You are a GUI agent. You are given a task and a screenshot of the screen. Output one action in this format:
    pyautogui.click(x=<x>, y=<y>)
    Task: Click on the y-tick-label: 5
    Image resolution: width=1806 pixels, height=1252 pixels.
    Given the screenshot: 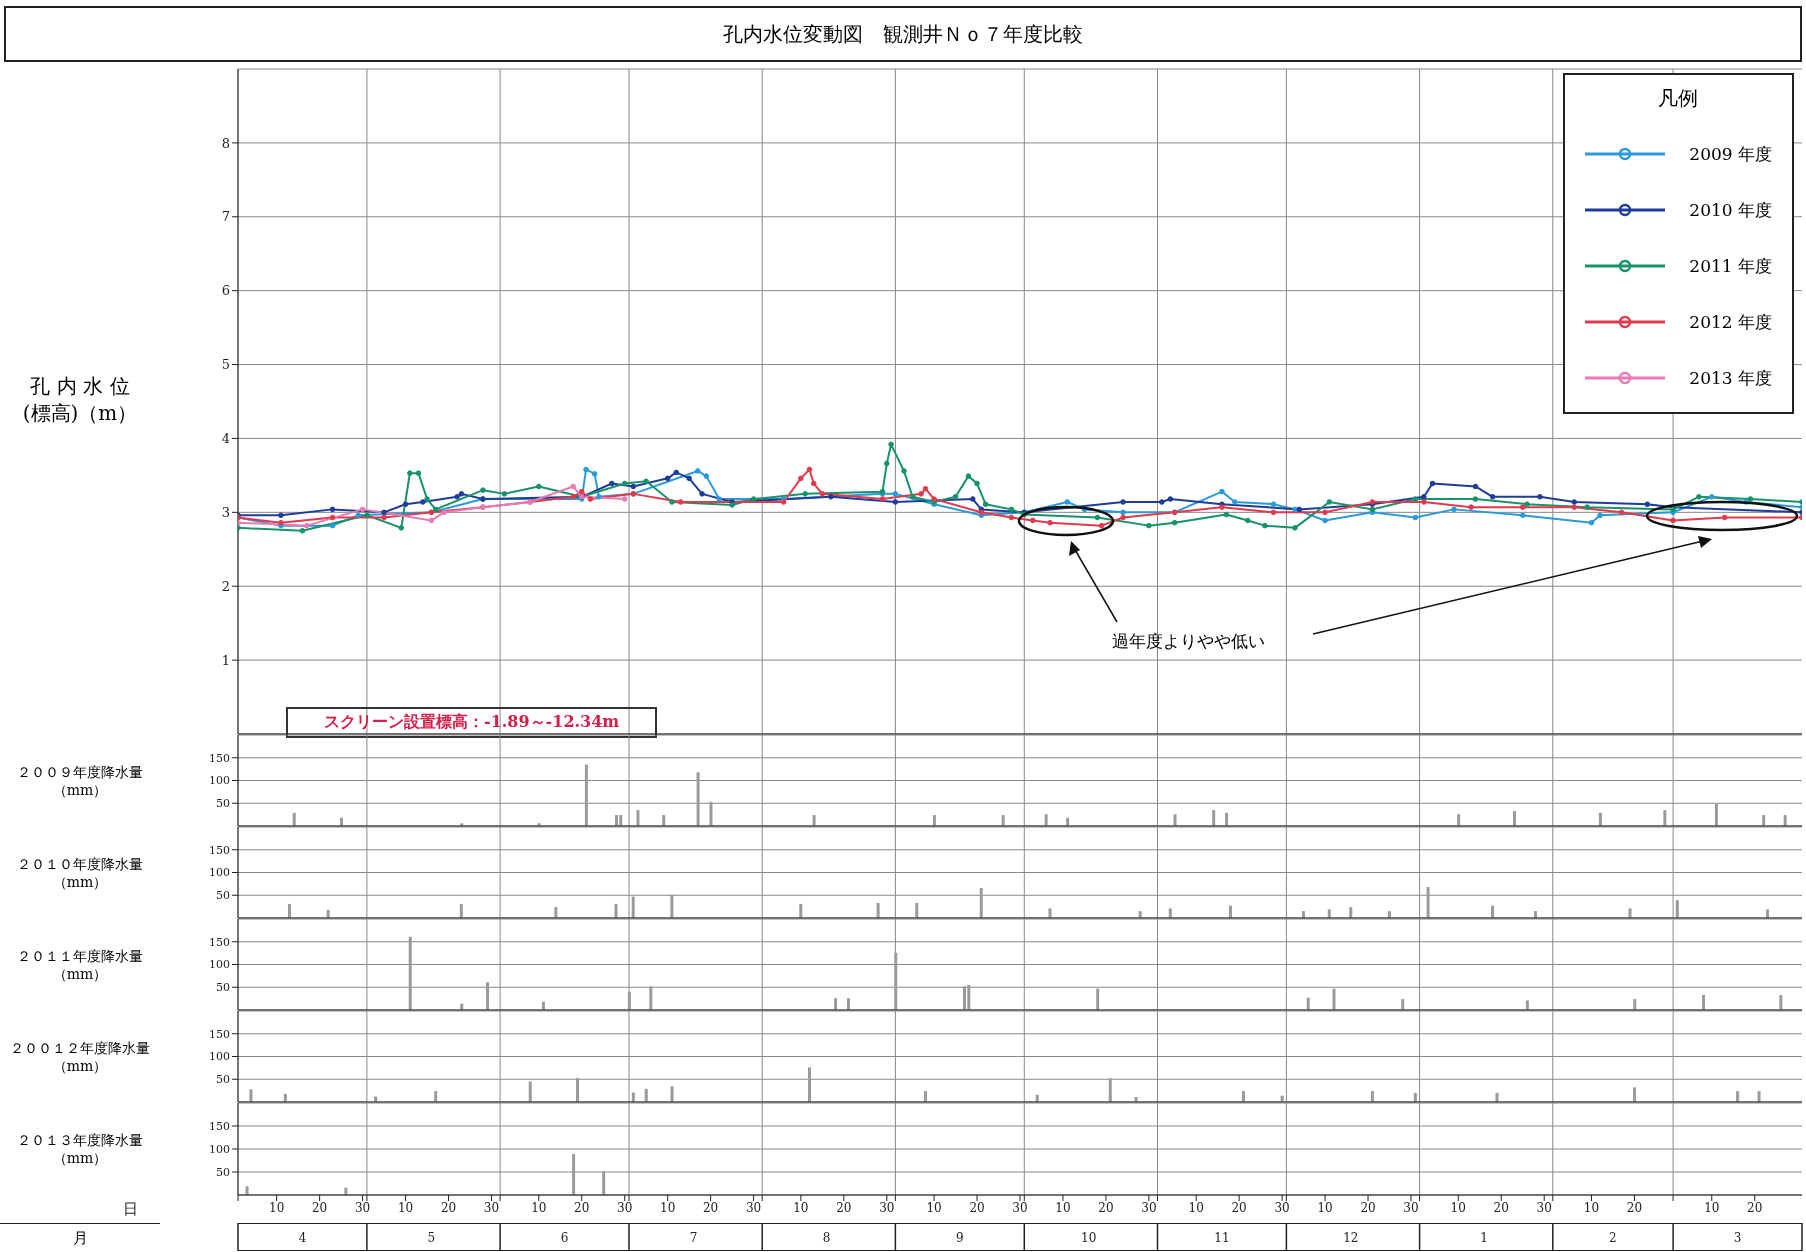 What is the action you would take?
    pyautogui.click(x=225, y=365)
    